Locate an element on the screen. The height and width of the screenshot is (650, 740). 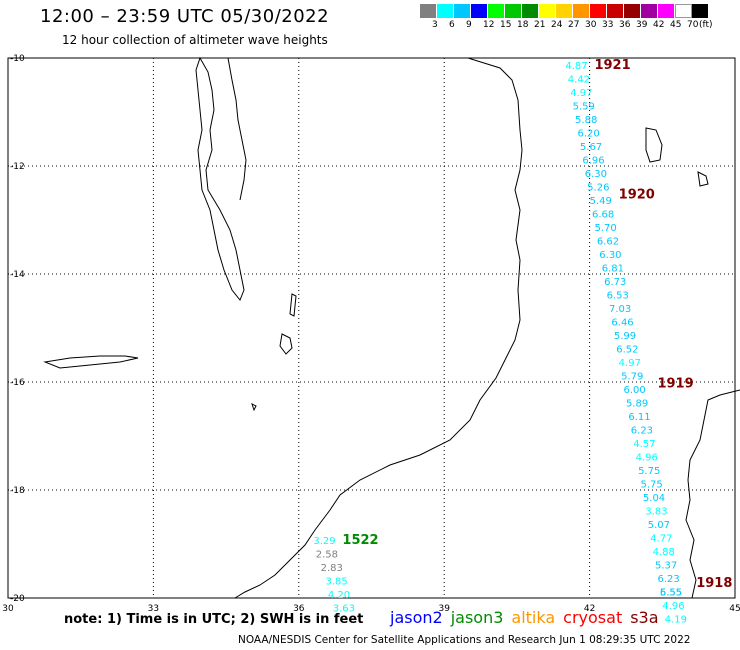
wave-height-label: 5.59 is located at coordinates (584, 106).